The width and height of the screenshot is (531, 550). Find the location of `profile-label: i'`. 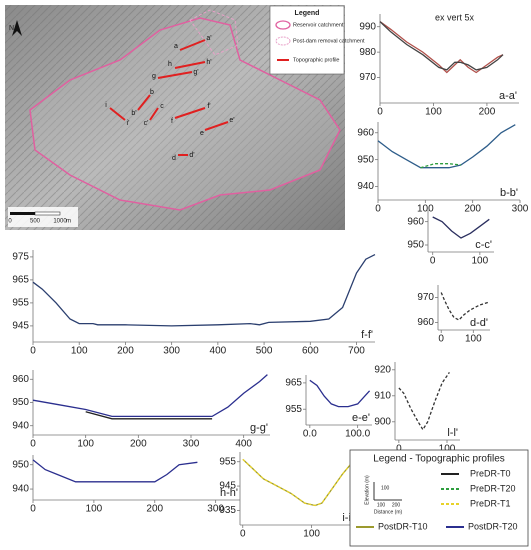

profile-label: i' is located at coordinates (128, 123).